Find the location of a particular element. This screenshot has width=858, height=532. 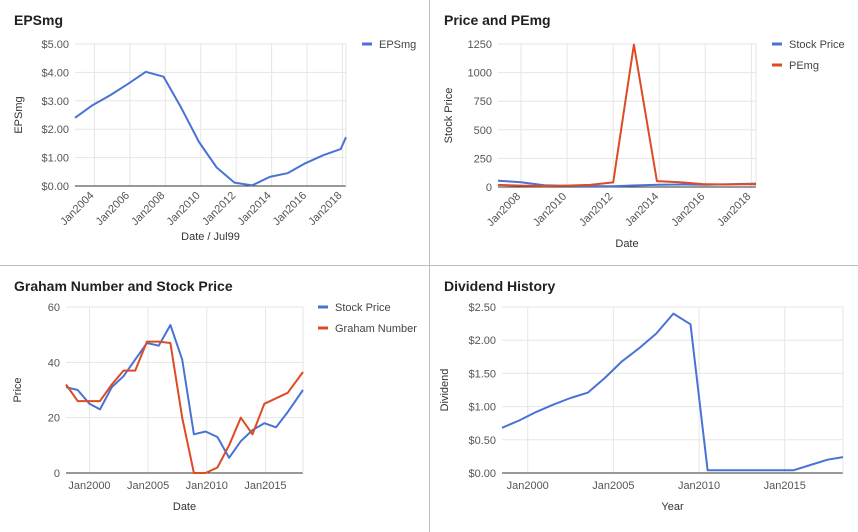

y-tick-label: 40 is located at coordinates (54, 363).